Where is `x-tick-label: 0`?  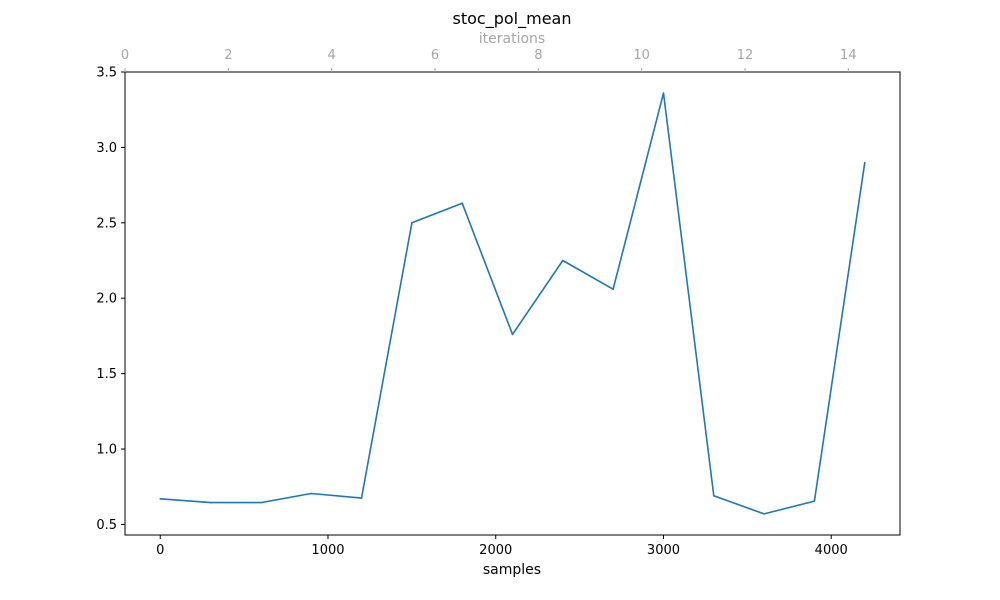 x-tick-label: 0 is located at coordinates (160, 550).